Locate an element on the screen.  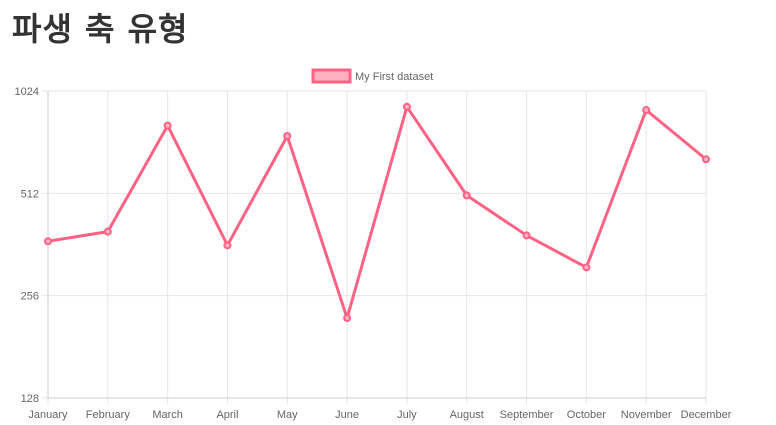
y-tick-label: 1024 is located at coordinates (27, 92).